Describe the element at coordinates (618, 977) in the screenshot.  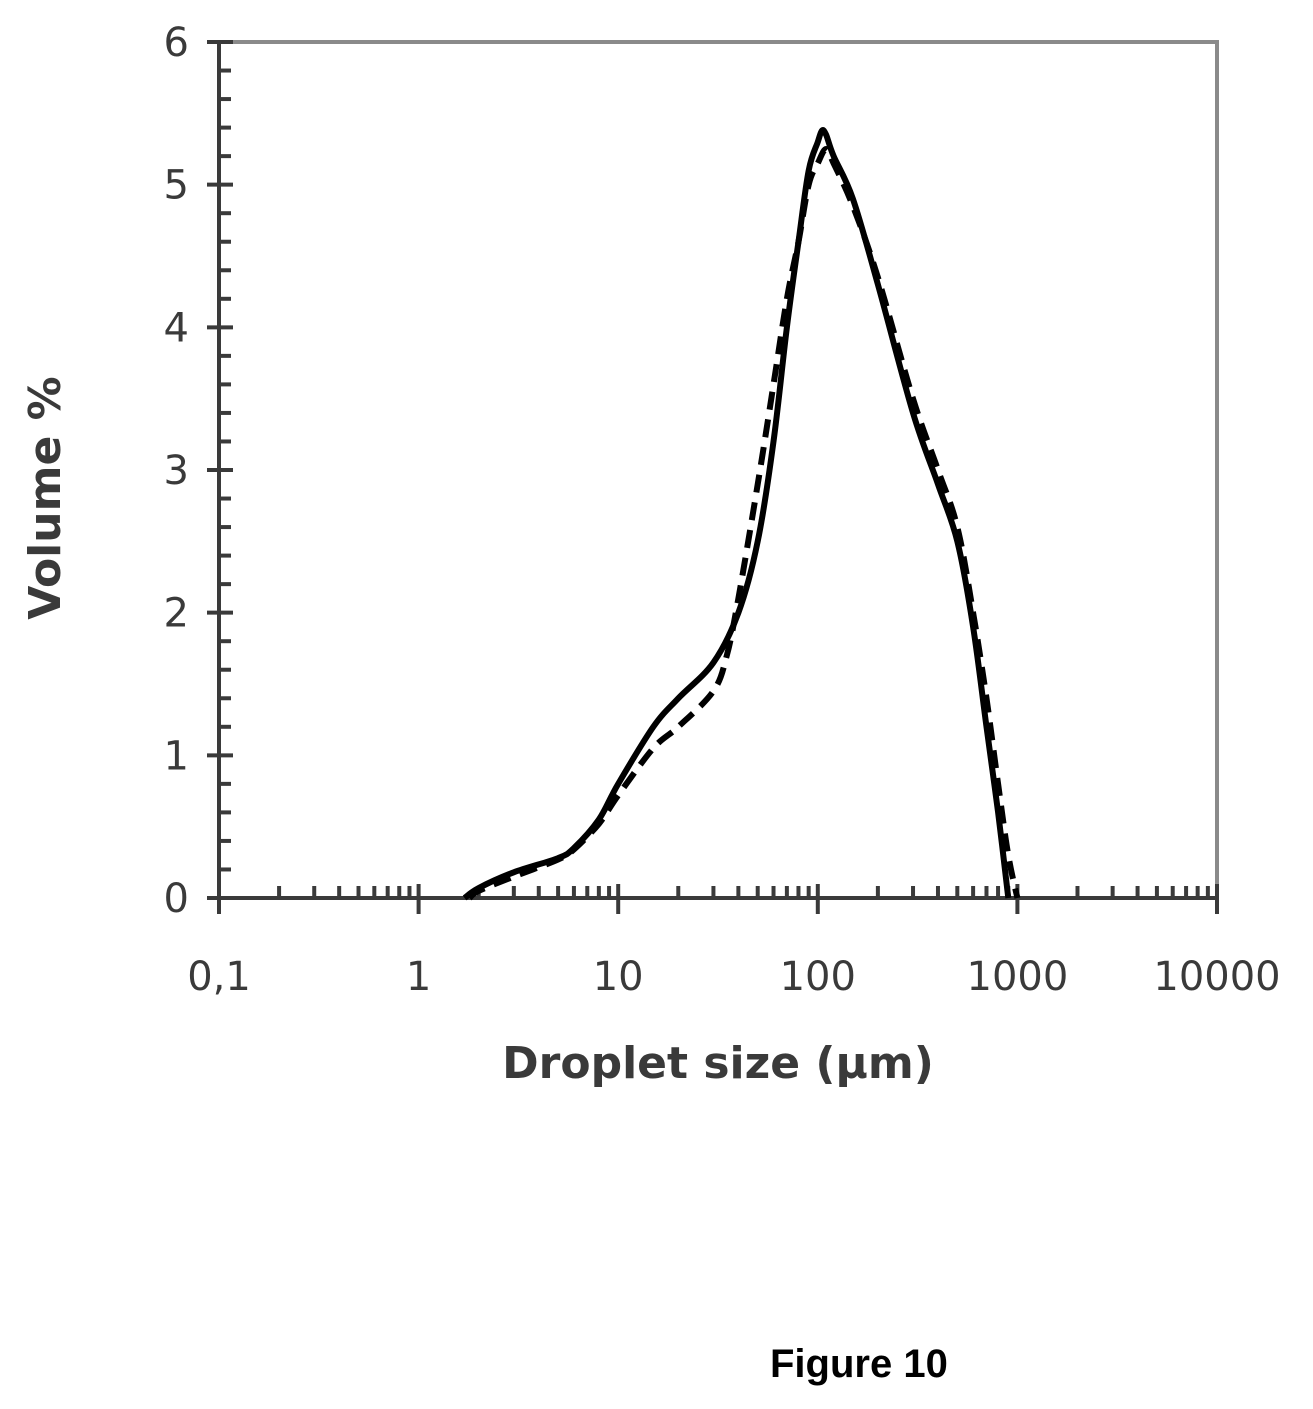
I see `x-tick-label: 10` at that location.